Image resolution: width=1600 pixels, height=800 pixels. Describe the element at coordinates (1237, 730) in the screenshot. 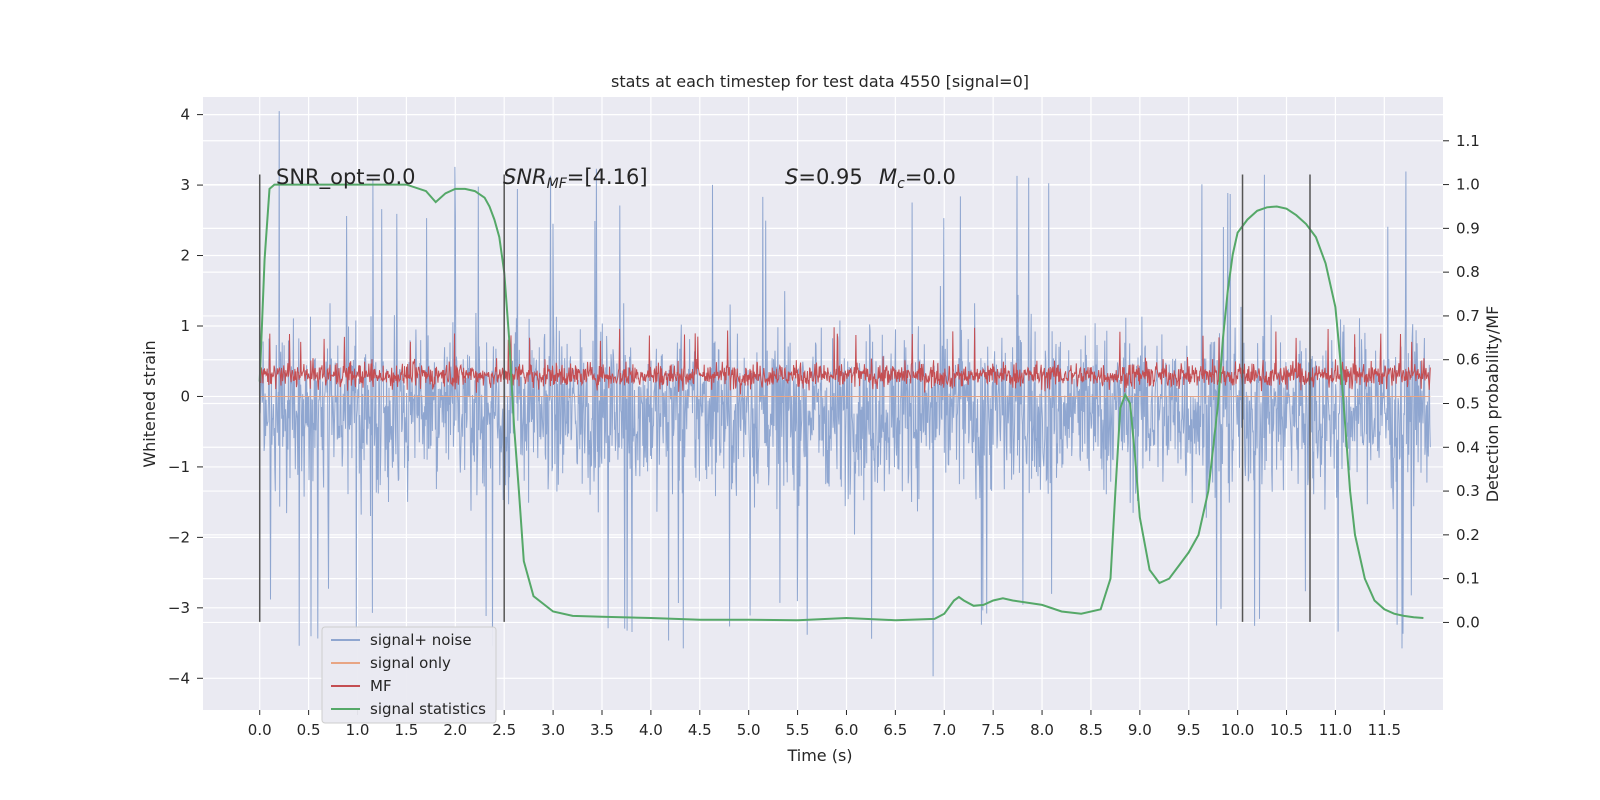

I see `x-tick-label: 10.0` at that location.